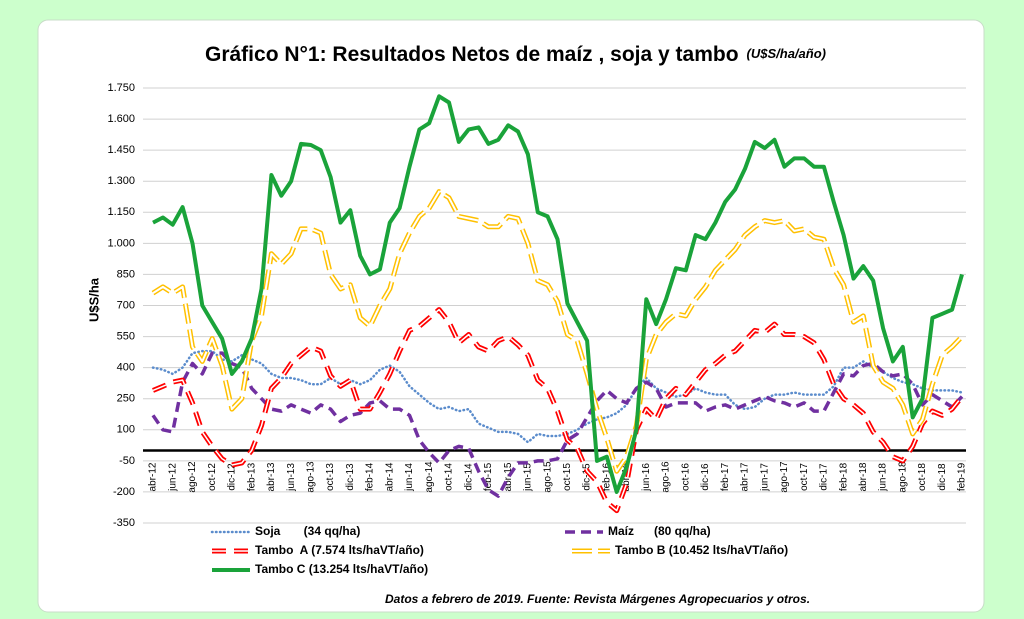 The height and width of the screenshot is (619, 1024). I want to click on x-tick-label: feb-19, so click(962, 476).